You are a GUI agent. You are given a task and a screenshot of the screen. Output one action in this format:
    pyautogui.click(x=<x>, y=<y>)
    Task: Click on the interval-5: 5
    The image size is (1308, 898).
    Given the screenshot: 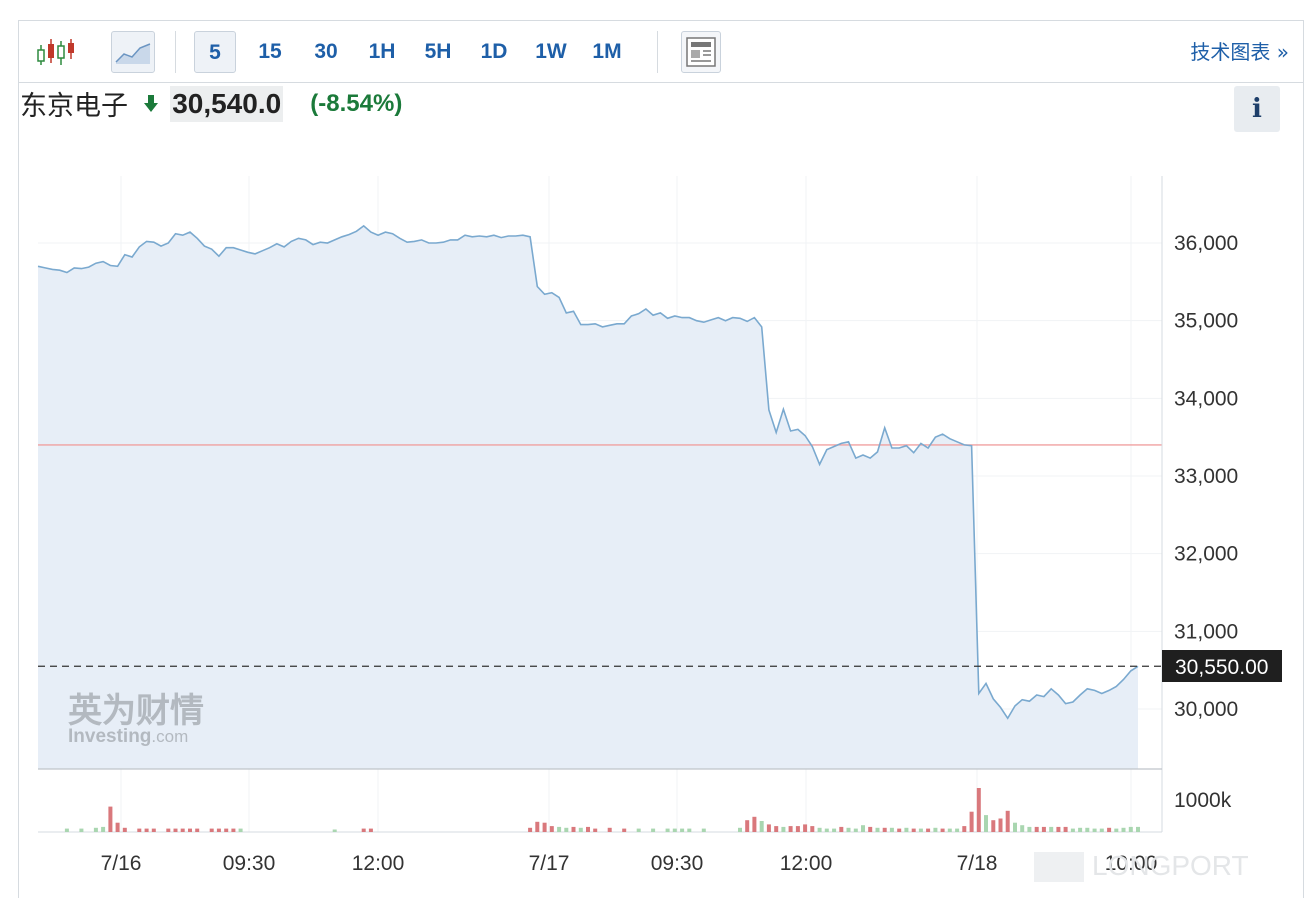 What is the action you would take?
    pyautogui.click(x=215, y=52)
    